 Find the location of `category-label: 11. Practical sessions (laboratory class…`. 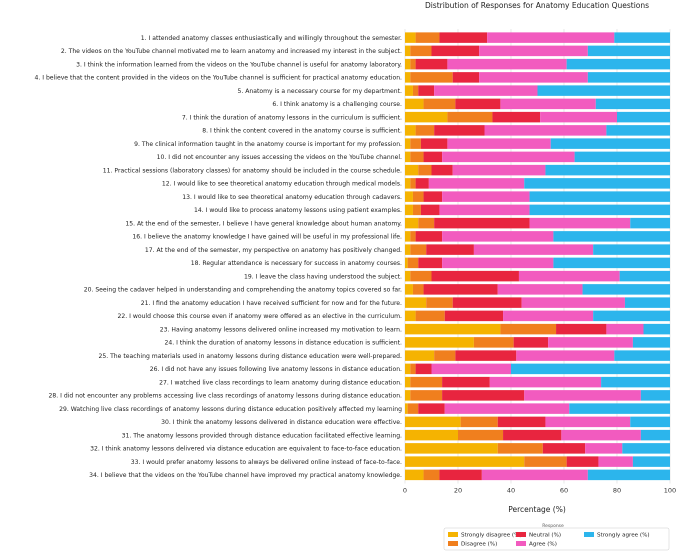

category-label: 11. Practical sessions (laboratory class… is located at coordinates (252, 170).